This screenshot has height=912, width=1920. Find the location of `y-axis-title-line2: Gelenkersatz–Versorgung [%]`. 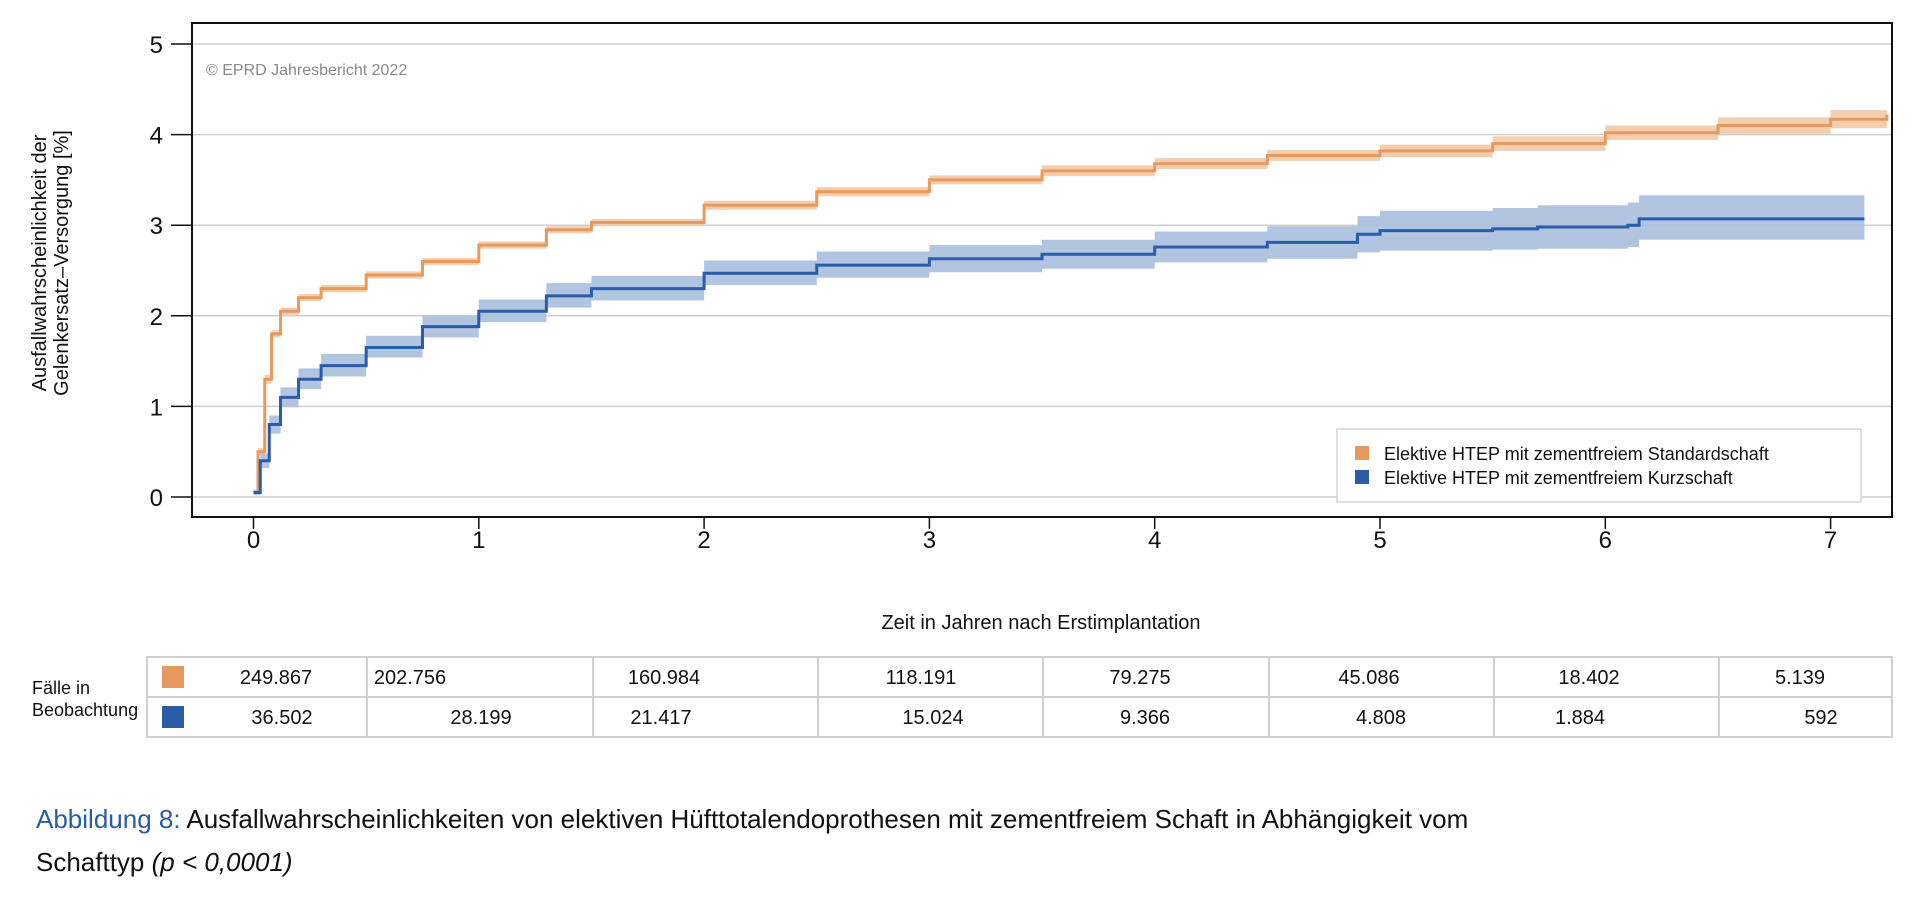

y-axis-title-line2: Gelenkersatz–Versorgung [%] is located at coordinates (62, 263).